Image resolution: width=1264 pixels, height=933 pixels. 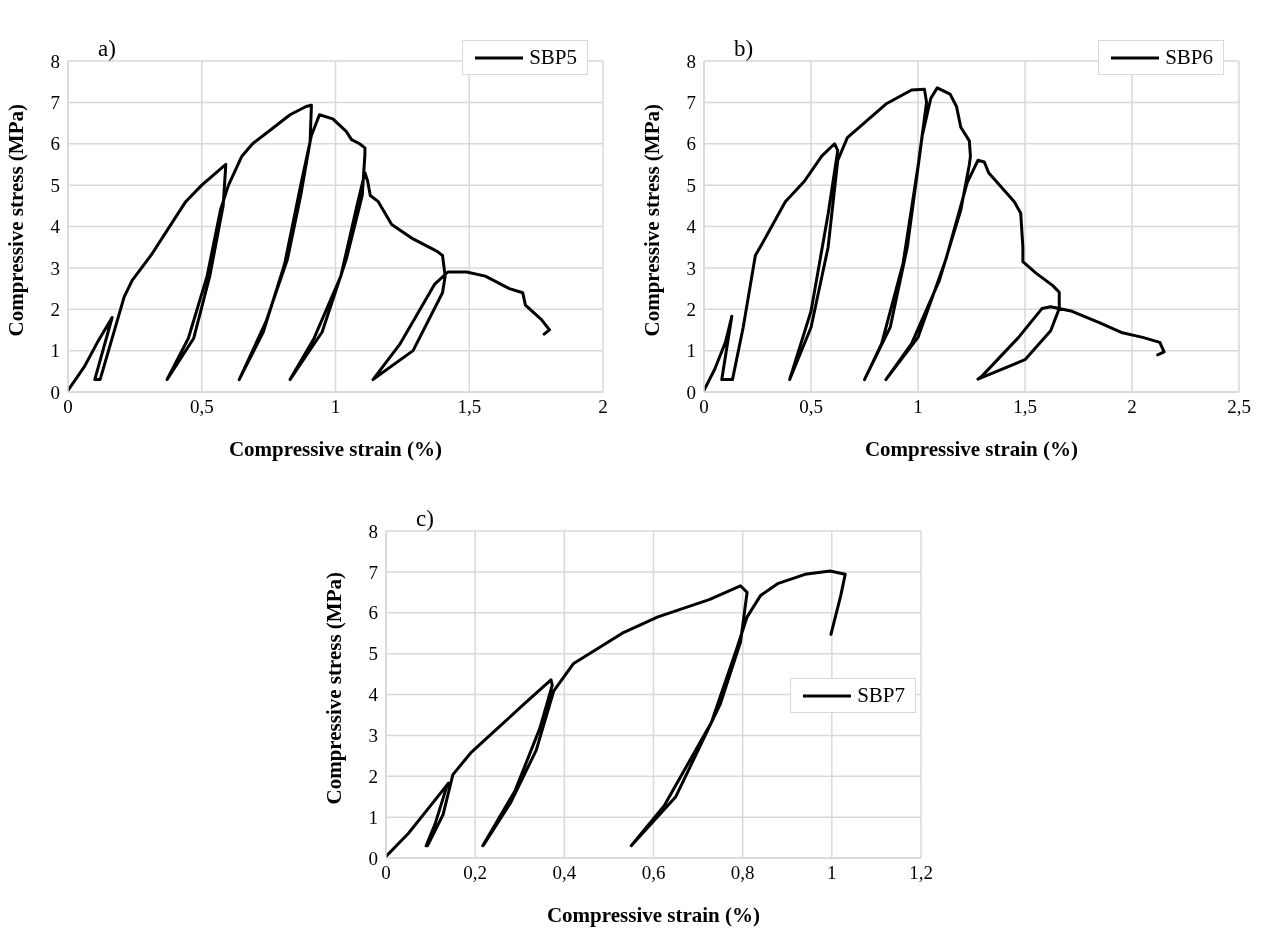 I want to click on x-tick-label: 0,2, so click(x=475, y=873).